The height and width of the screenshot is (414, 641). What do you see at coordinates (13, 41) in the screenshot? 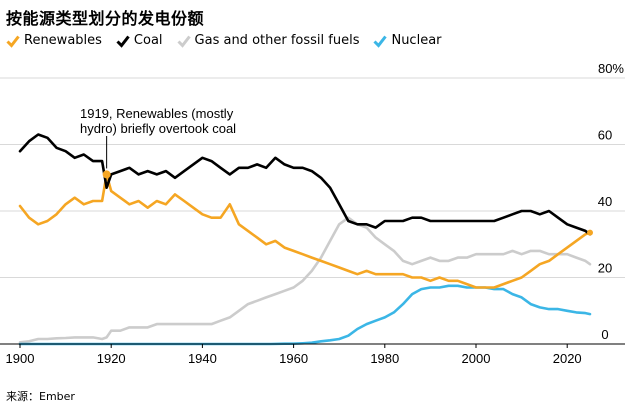
I see `legend-check-renewables-icon` at bounding box center [13, 41].